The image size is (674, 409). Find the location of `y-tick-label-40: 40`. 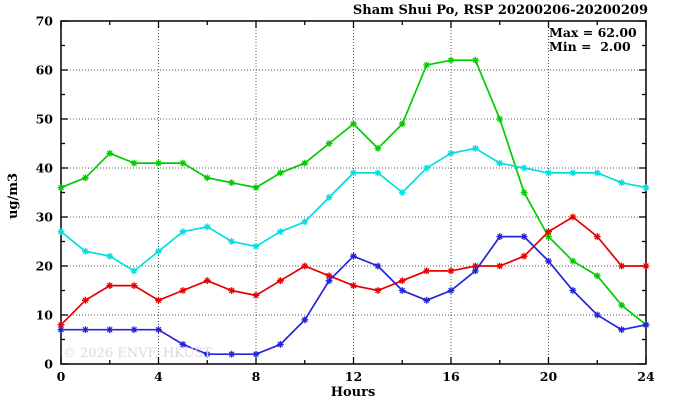

y-tick-label-40: 40 is located at coordinates (45, 168).